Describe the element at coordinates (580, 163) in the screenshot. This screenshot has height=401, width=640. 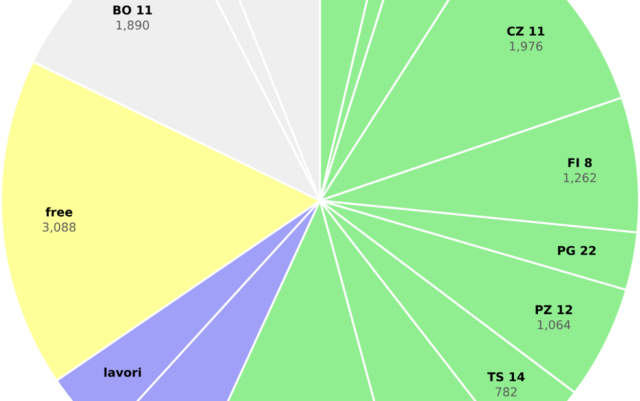
I see `slice-label: FI 8` at that location.